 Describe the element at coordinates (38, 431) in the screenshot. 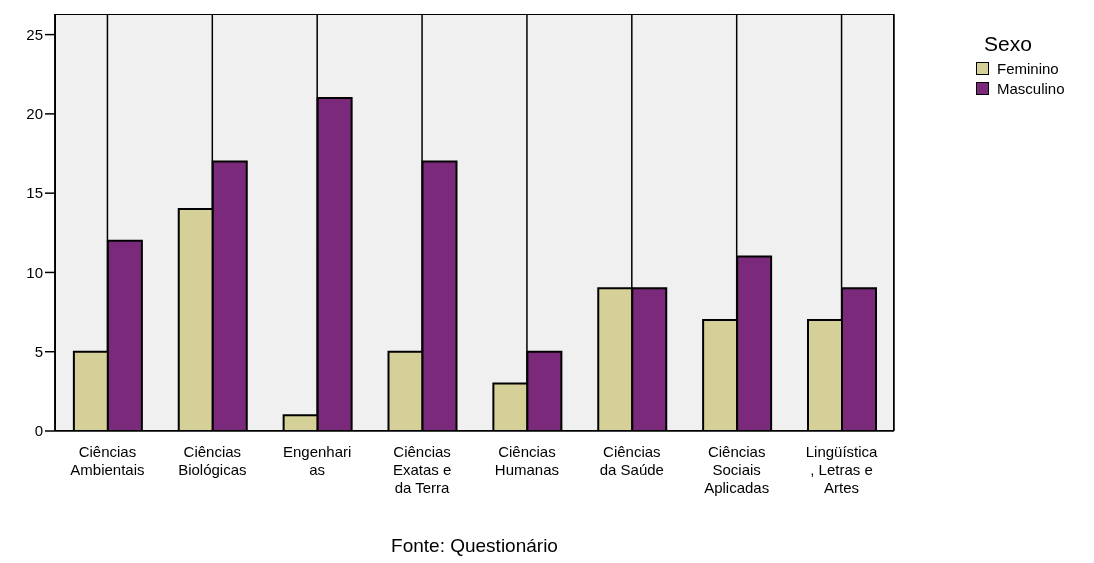

I see `y-tick-label: 0` at that location.